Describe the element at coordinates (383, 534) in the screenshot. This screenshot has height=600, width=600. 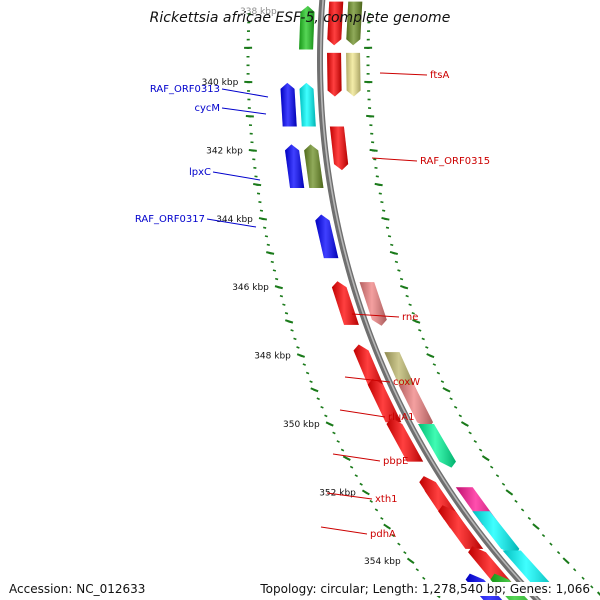
I see `gene-label-text: pdhA` at that location.